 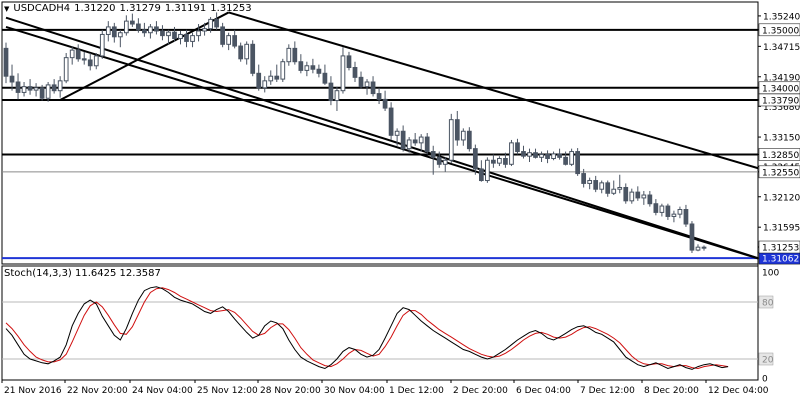 What do you see at coordinates (671, 391) in the screenshot?
I see `time-label-10: 8 Dec 20:00` at bounding box center [671, 391].